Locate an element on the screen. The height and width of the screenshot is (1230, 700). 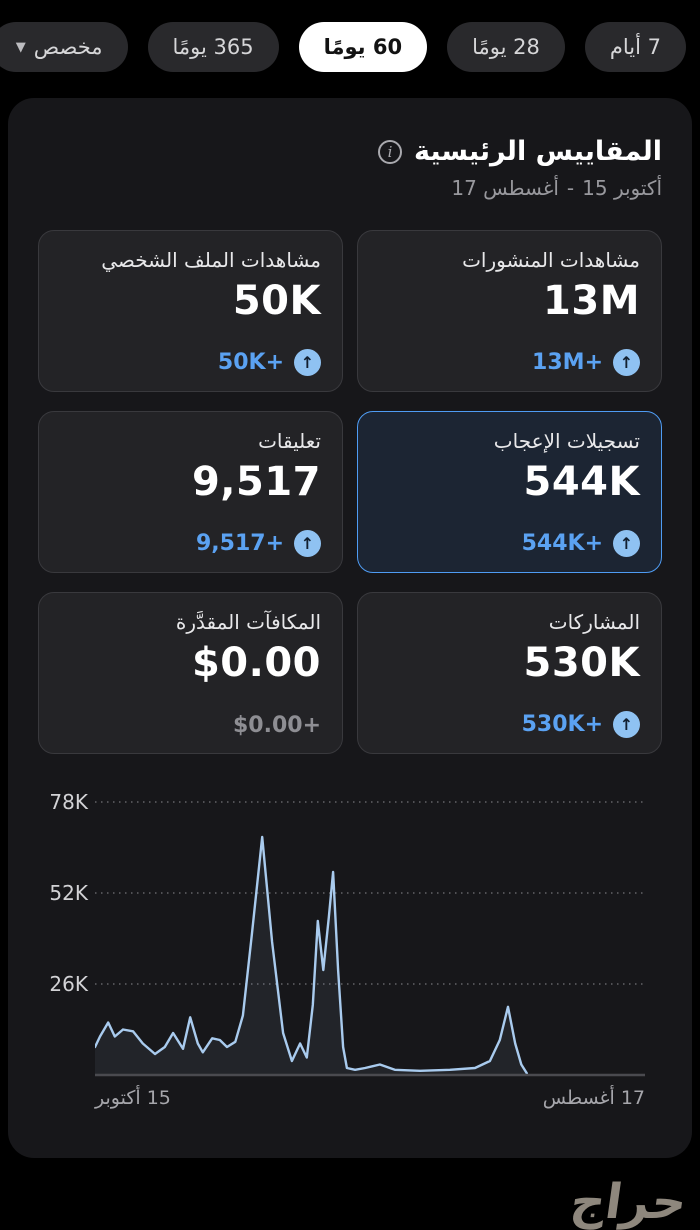
chevron-down-icon: ▼ is located at coordinates (20, 47).